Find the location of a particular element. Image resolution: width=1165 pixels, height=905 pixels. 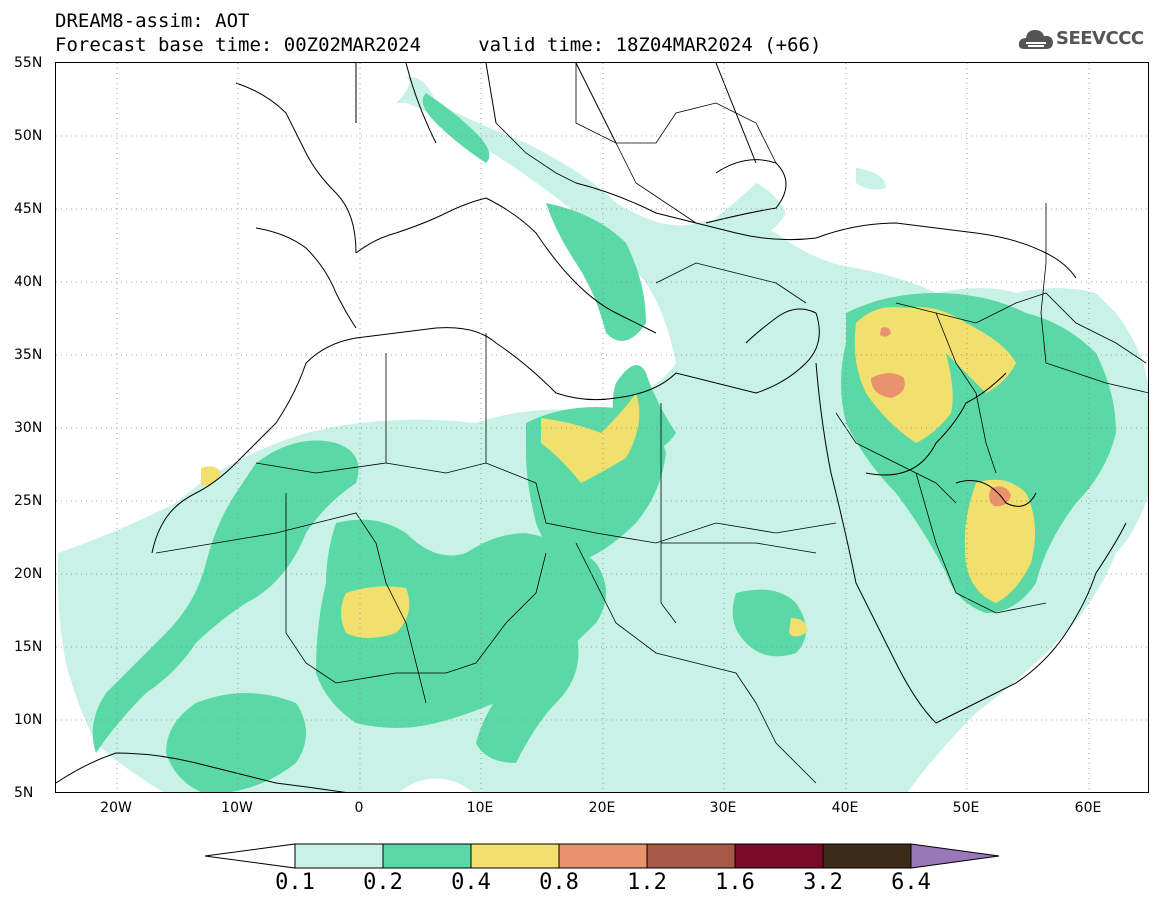

lat-label-35n: 35N is located at coordinates (28, 355).